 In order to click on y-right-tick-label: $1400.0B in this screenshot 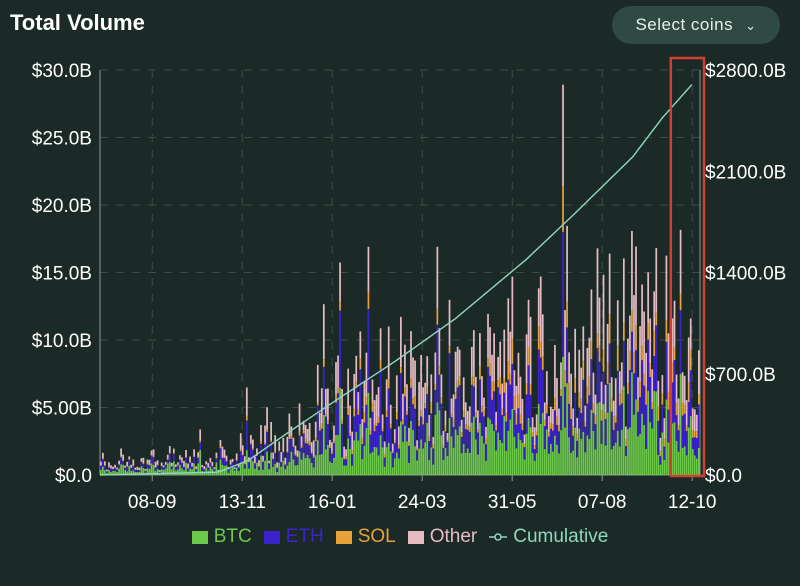, I will do `click(745, 274)`.